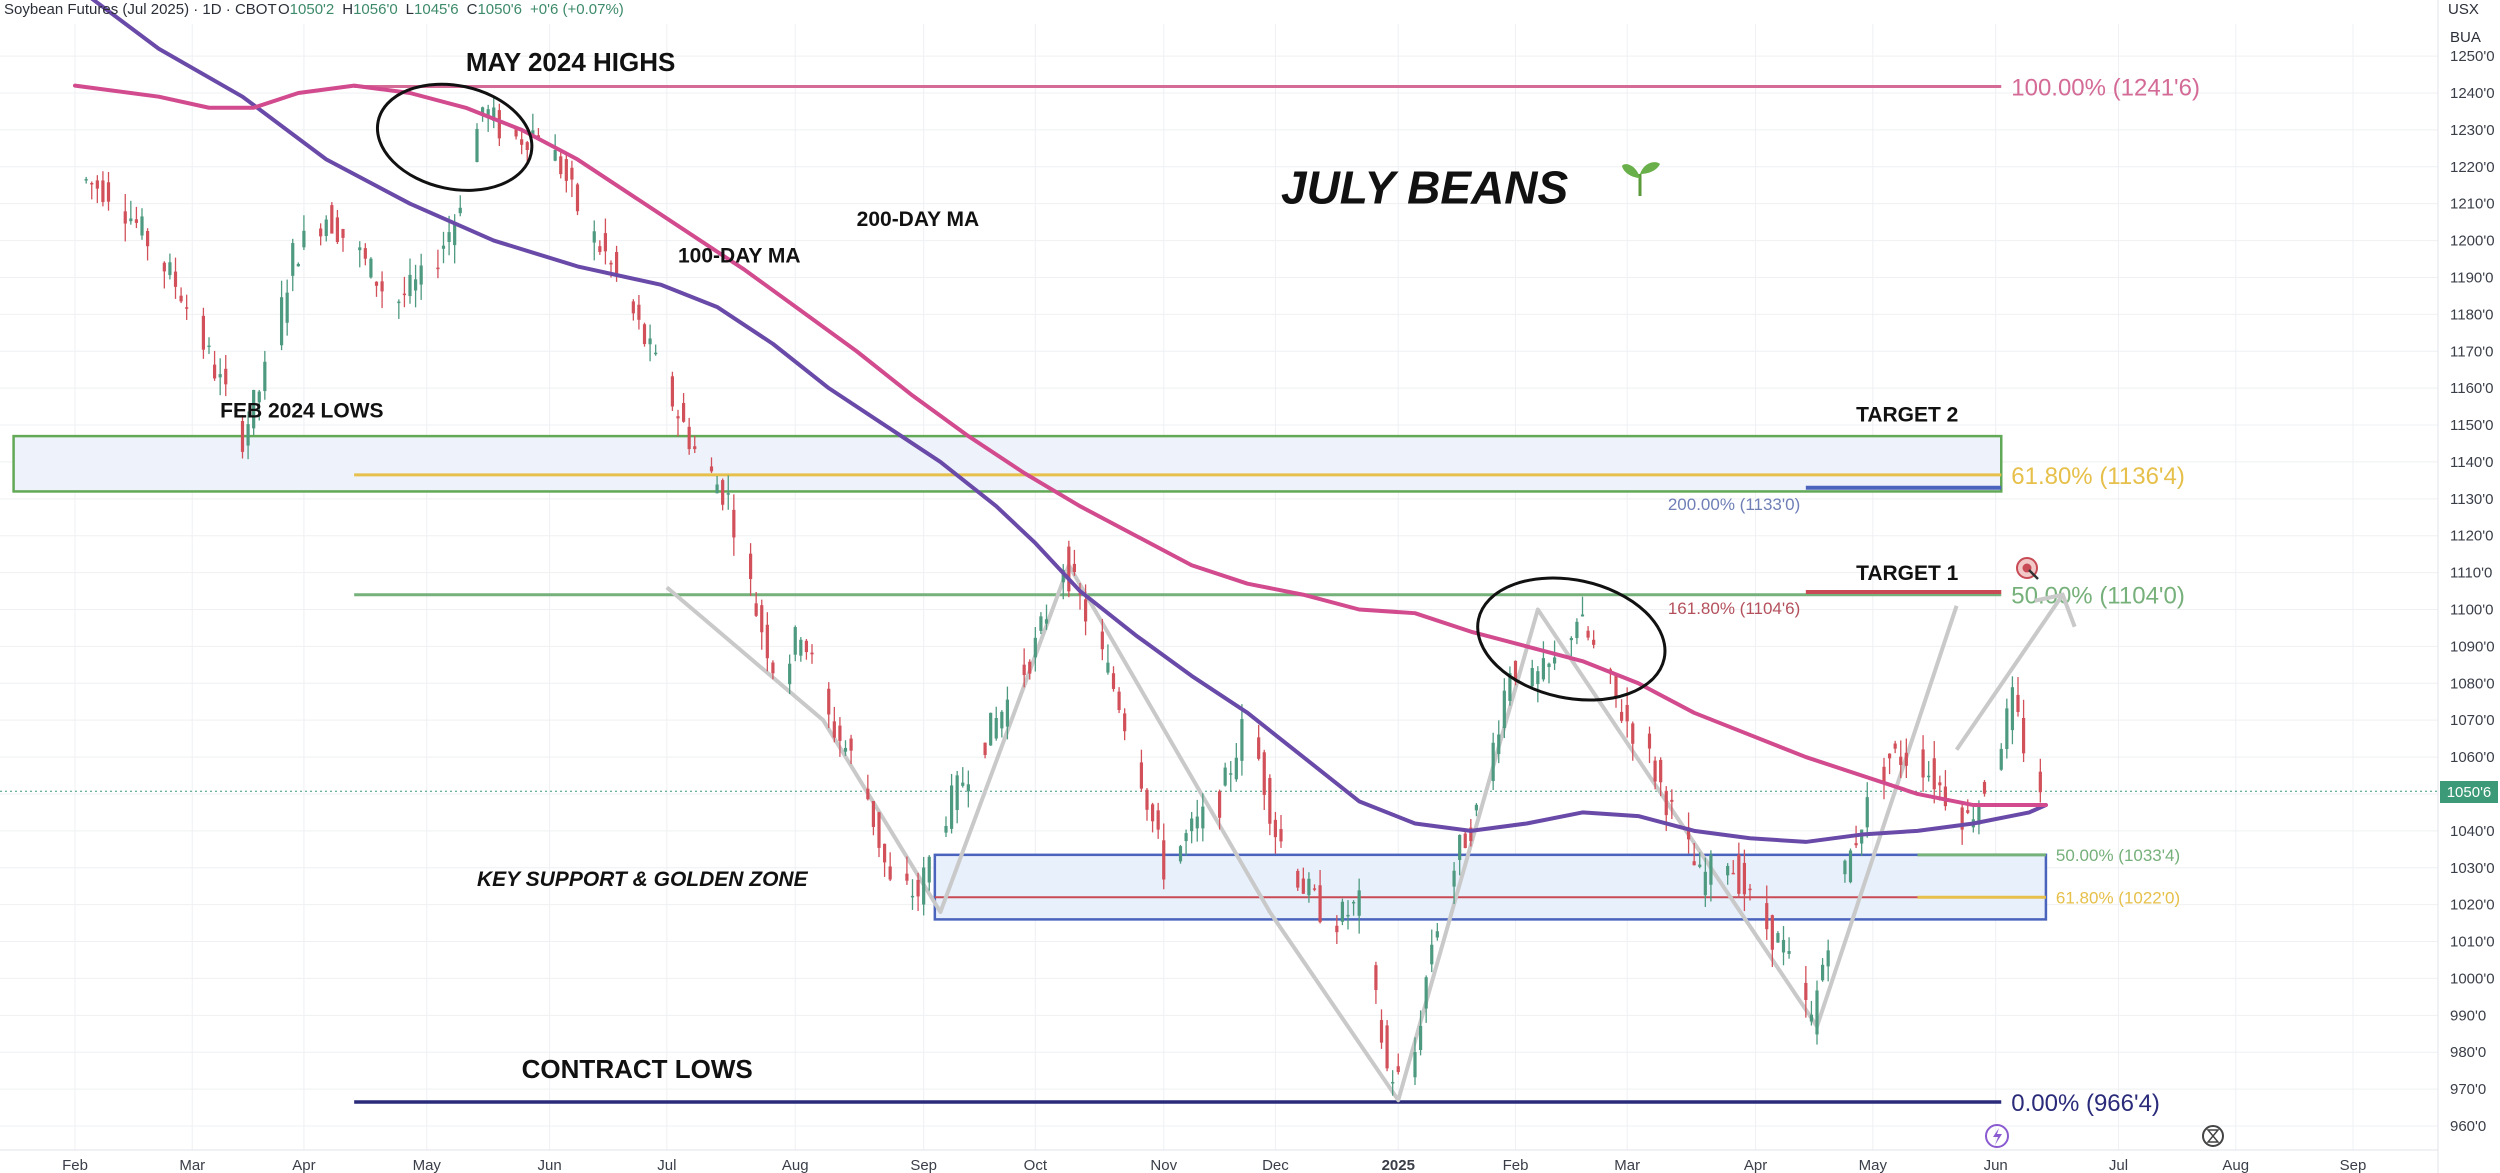 The height and width of the screenshot is (1173, 2500). I want to click on currency-label: USX, so click(2463, 9).